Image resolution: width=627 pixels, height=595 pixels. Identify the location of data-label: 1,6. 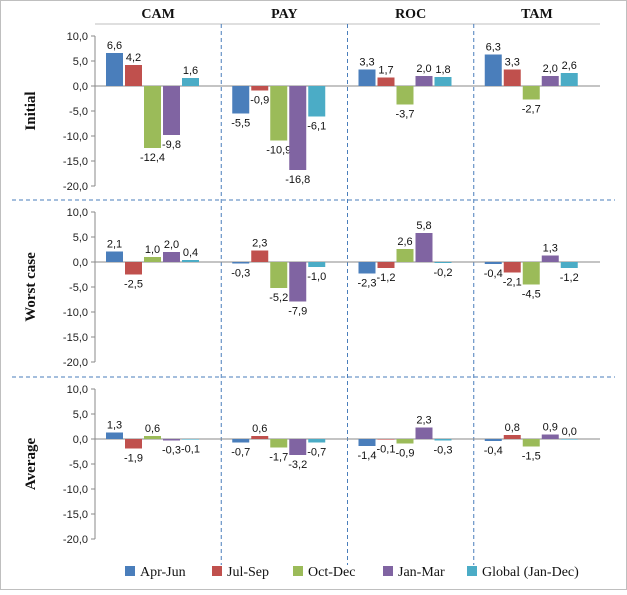
(190, 71).